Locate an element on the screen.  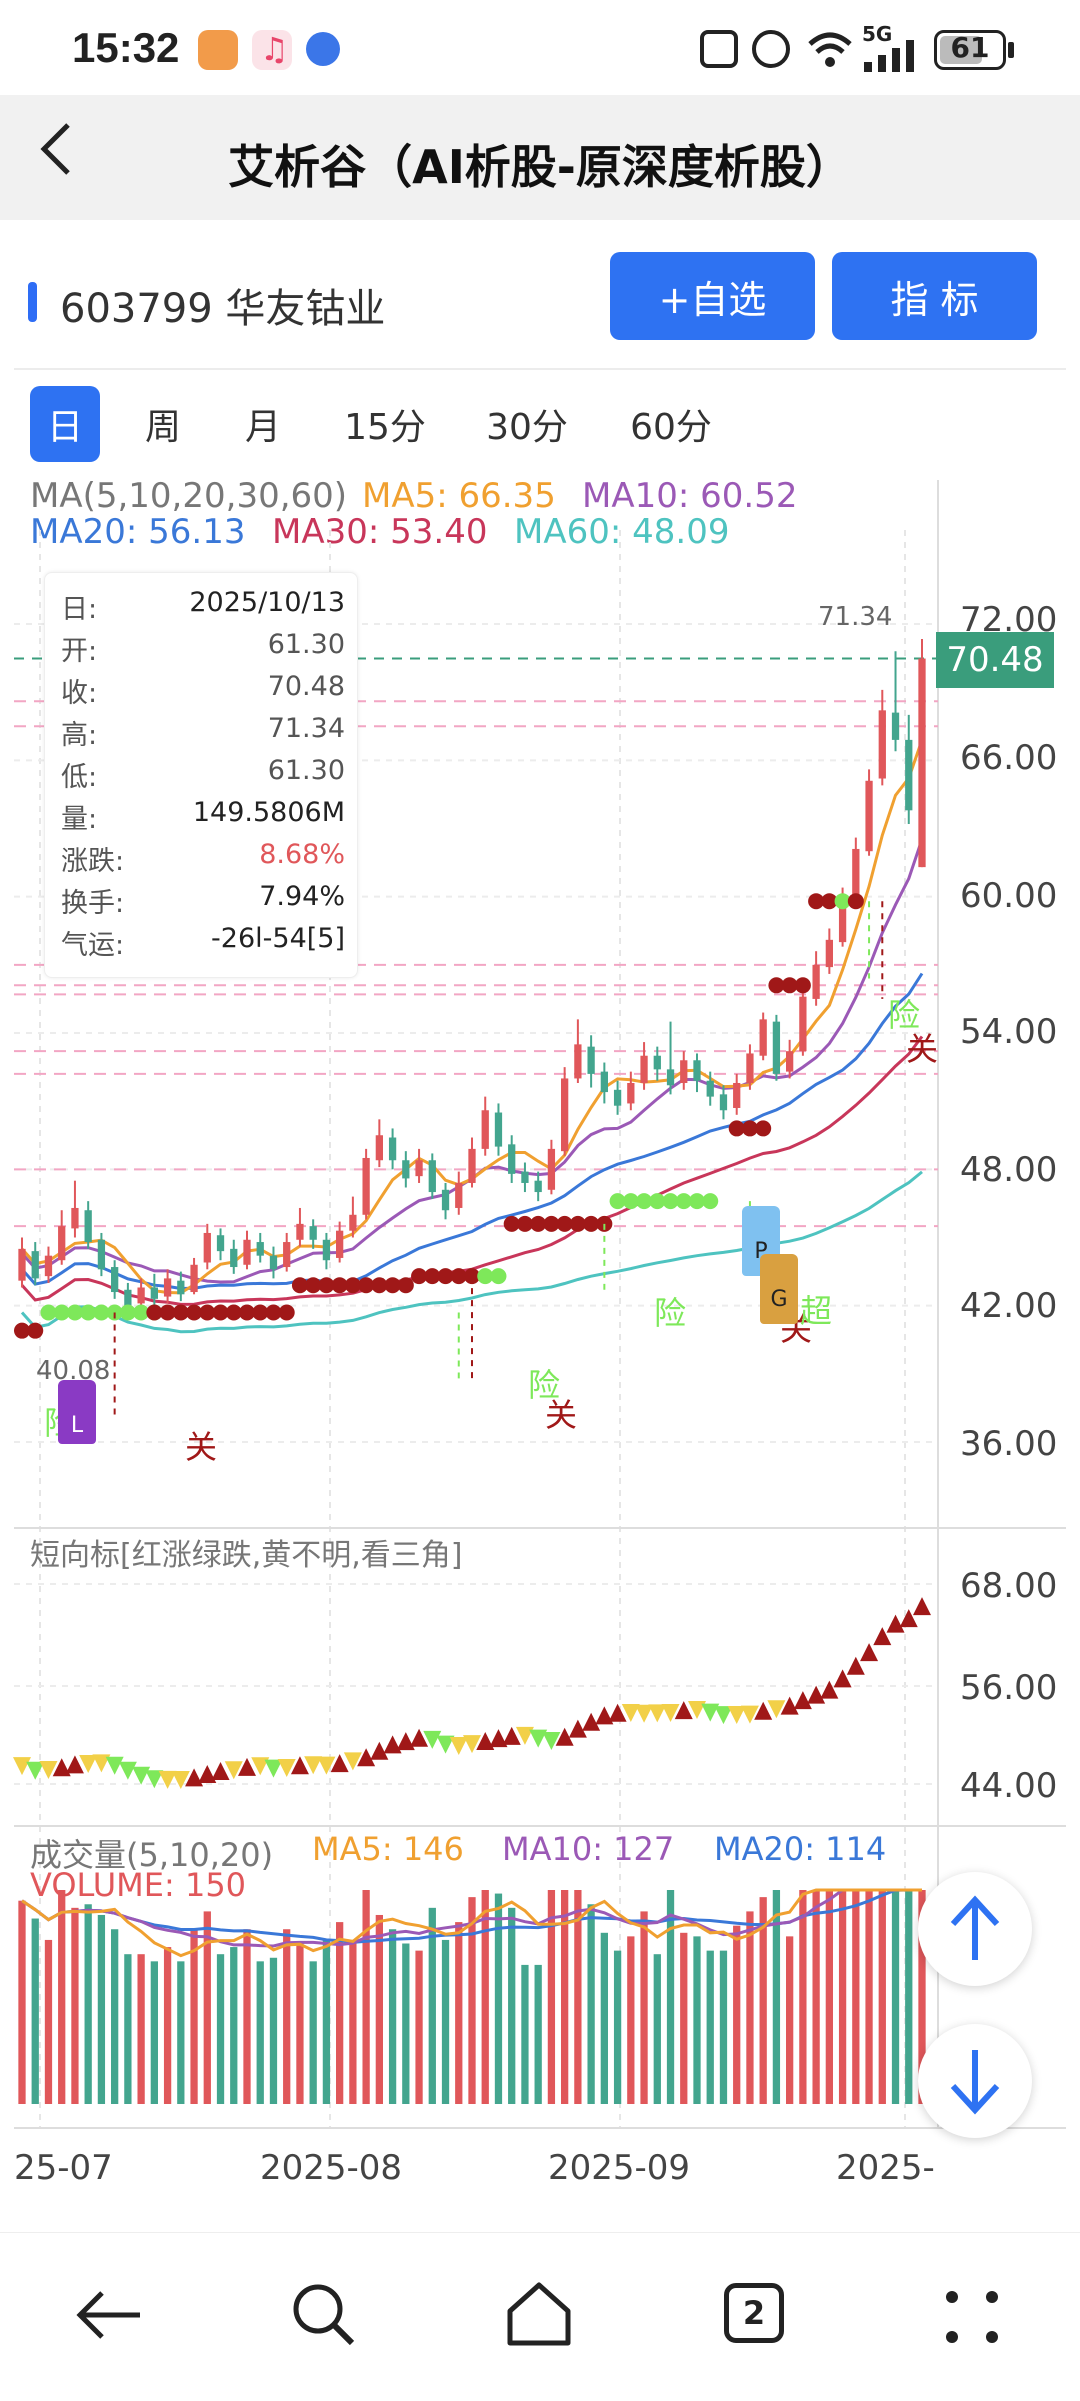
status-bar: 15:32 ♫ 5G 61 is located at coordinates (540, 47).